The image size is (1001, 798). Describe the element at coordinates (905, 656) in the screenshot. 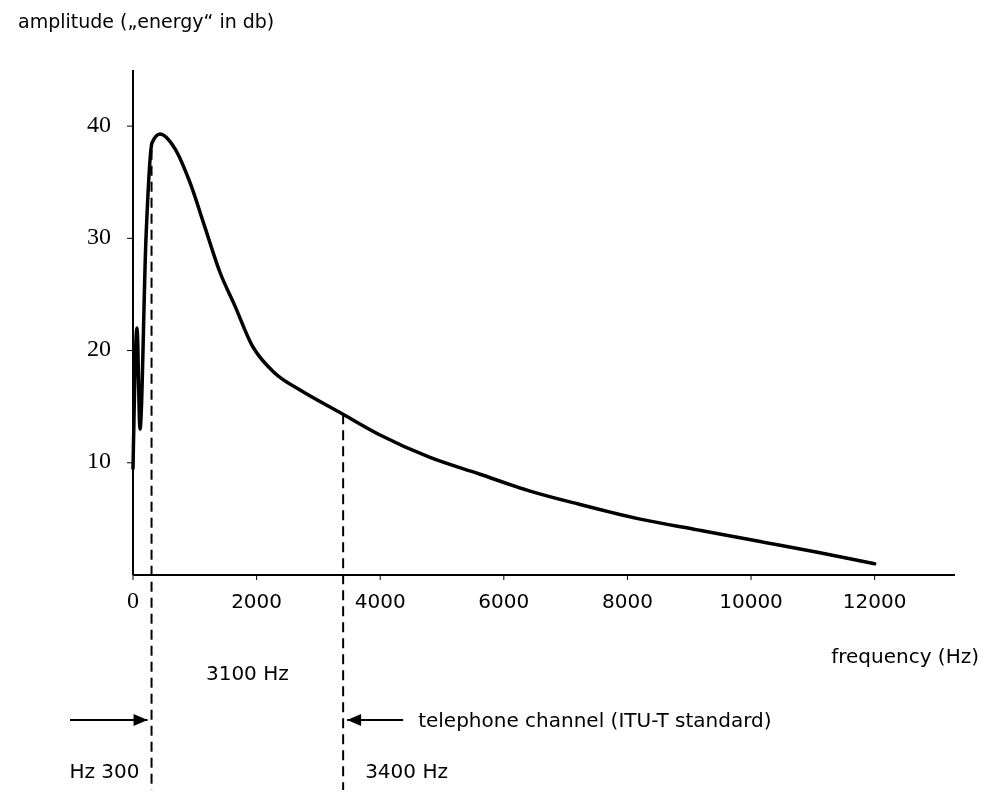

I see `x-axis-title: frequency (Hz)` at that location.